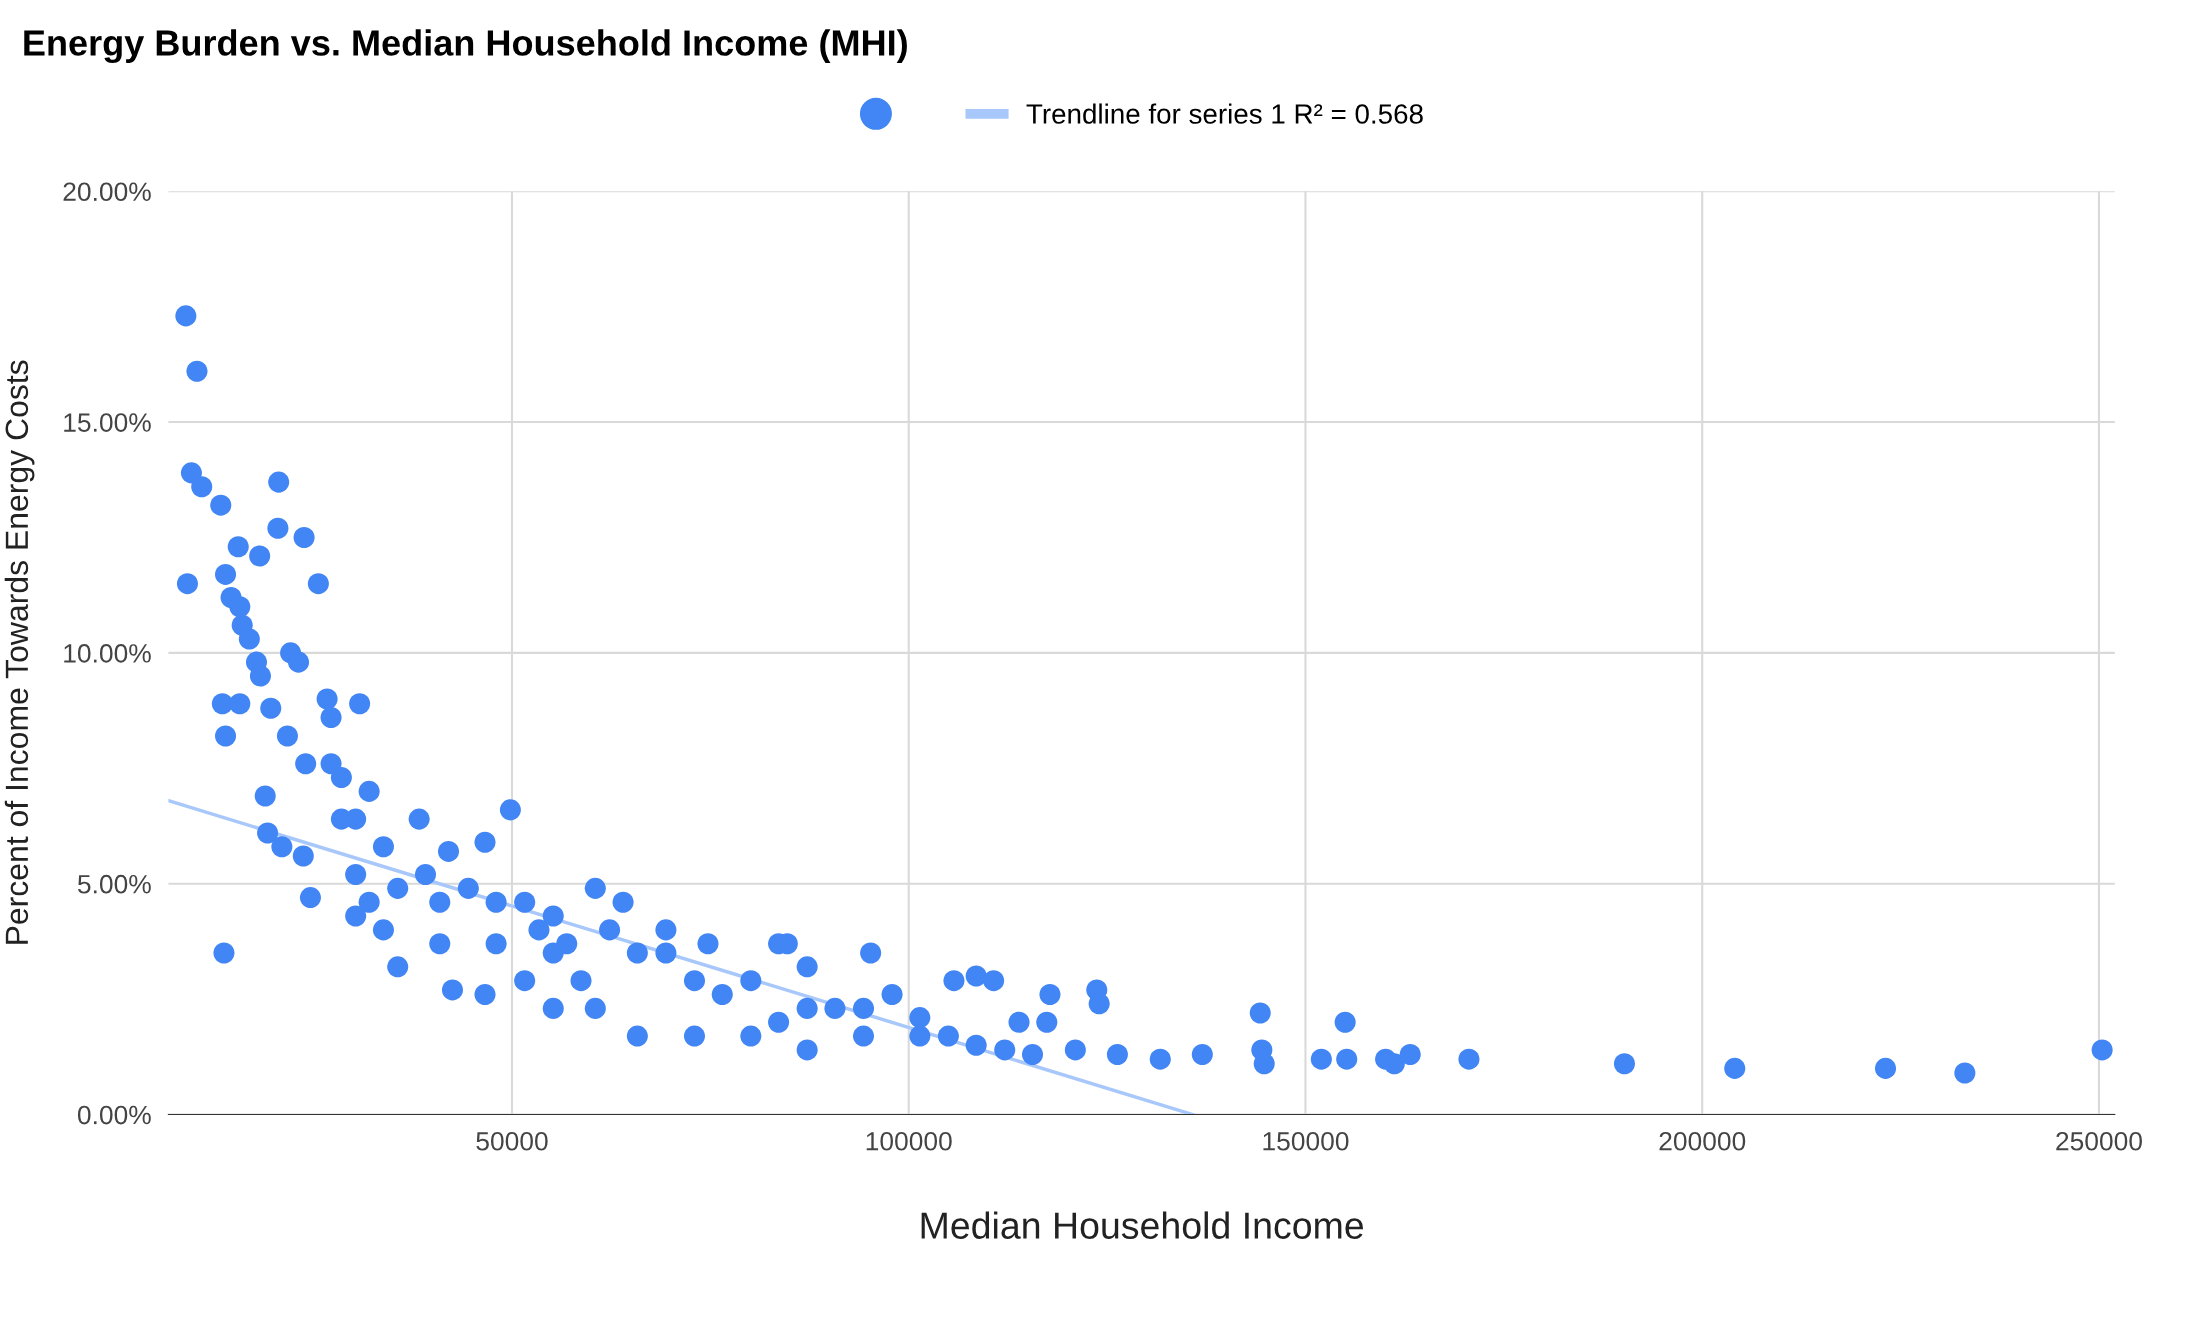 The image size is (2187, 1319). What do you see at coordinates (19, 652) in the screenshot?
I see `y-axis-title: Percent of Income Towards Energy Costs` at bounding box center [19, 652].